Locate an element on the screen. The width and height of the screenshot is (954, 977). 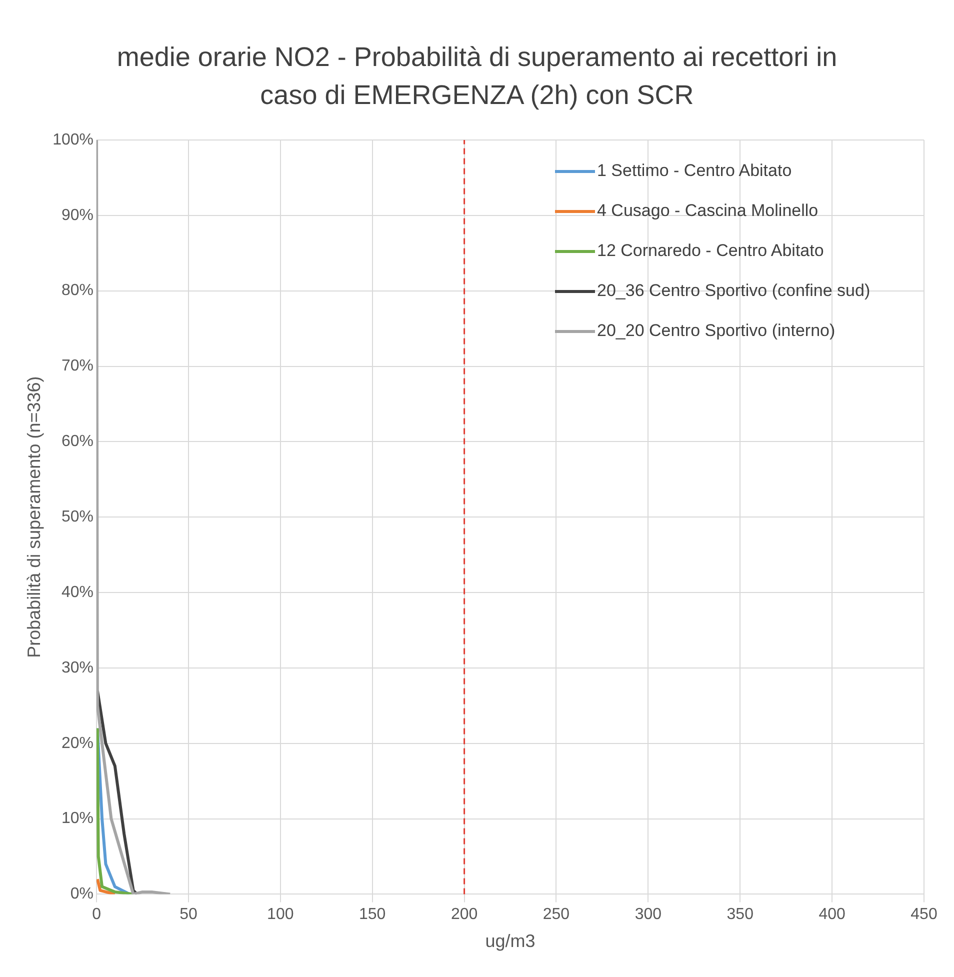
x-tick-label: 200 is located at coordinates (464, 915).